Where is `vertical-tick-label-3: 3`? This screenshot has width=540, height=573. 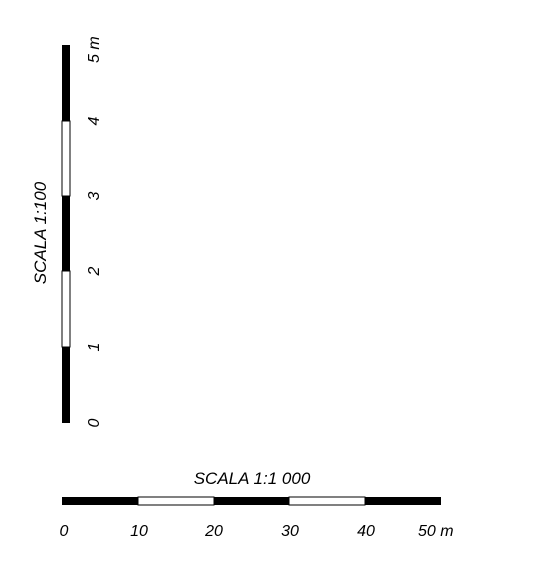 vertical-tick-label-3: 3 is located at coordinates (94, 195).